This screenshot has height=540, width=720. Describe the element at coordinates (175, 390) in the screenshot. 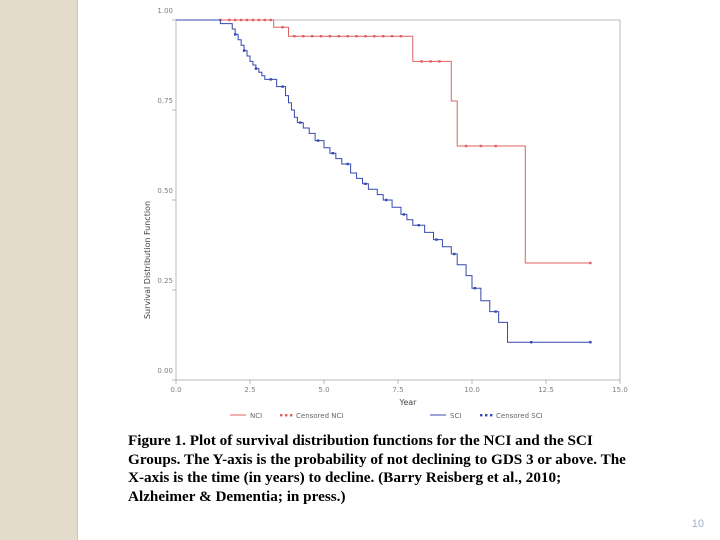

I see `x-tick-label: 0.0` at that location.